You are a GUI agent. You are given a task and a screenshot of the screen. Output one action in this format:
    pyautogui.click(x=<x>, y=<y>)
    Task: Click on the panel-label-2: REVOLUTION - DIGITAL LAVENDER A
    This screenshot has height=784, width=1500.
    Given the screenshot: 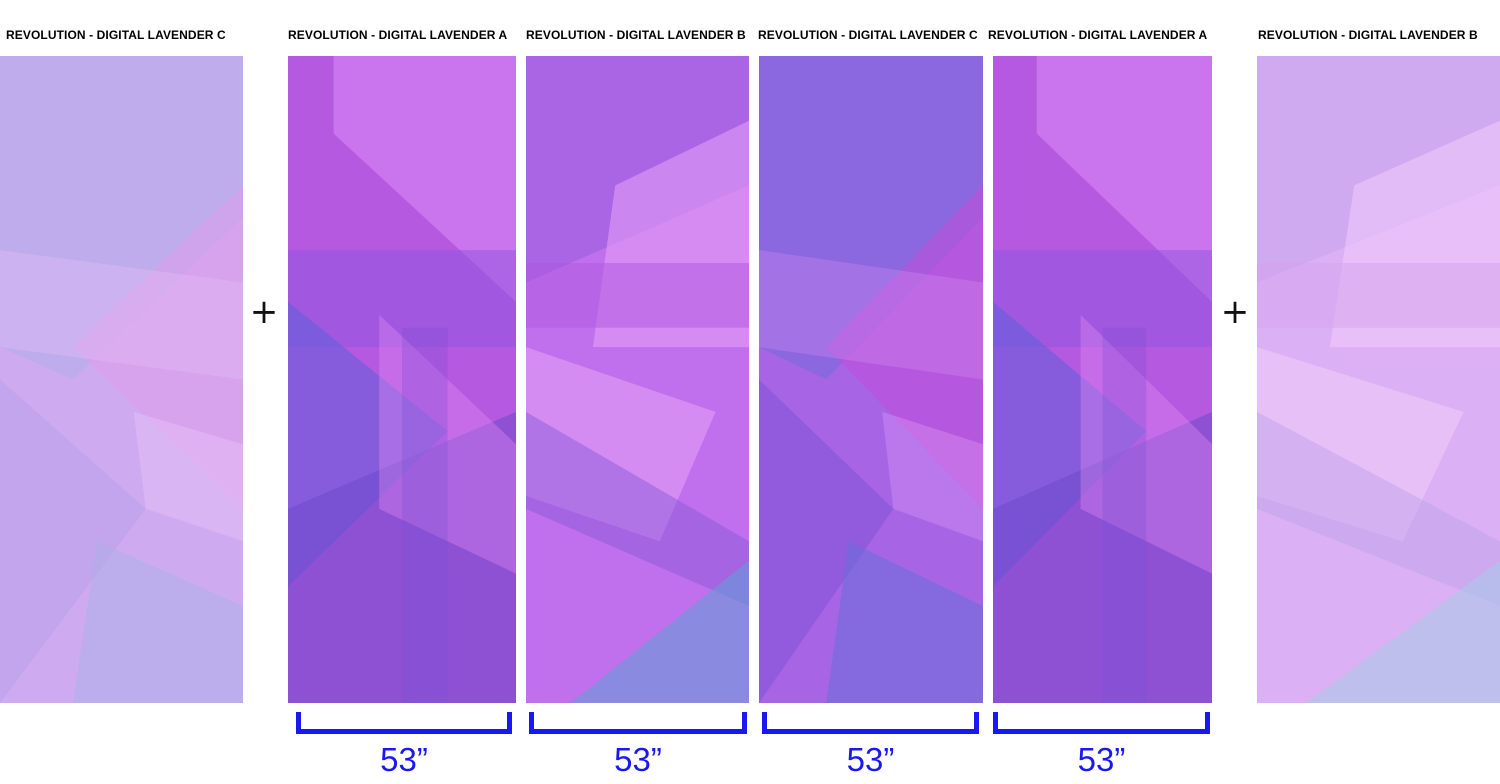 What is the action you would take?
    pyautogui.click(x=398, y=35)
    